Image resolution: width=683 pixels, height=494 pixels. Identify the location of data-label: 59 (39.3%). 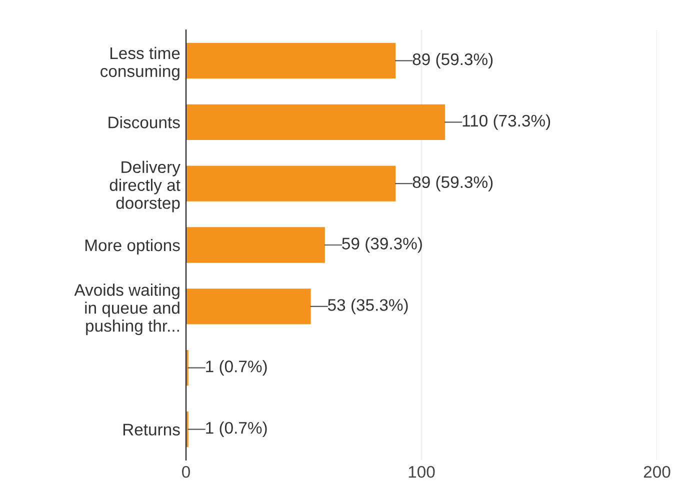
(382, 245).